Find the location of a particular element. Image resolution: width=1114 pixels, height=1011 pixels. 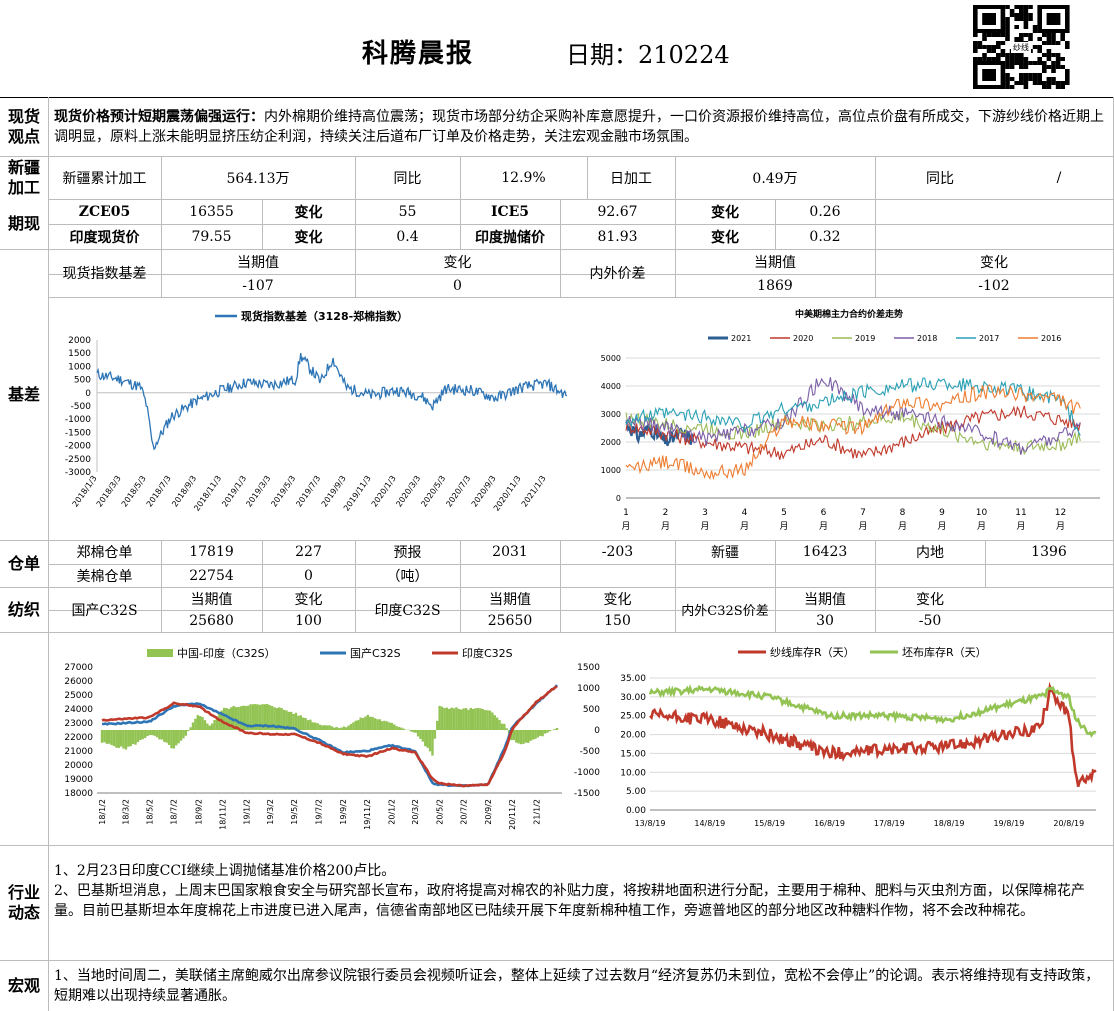

wh-inland-value: 1396 is located at coordinates (1049, 552).